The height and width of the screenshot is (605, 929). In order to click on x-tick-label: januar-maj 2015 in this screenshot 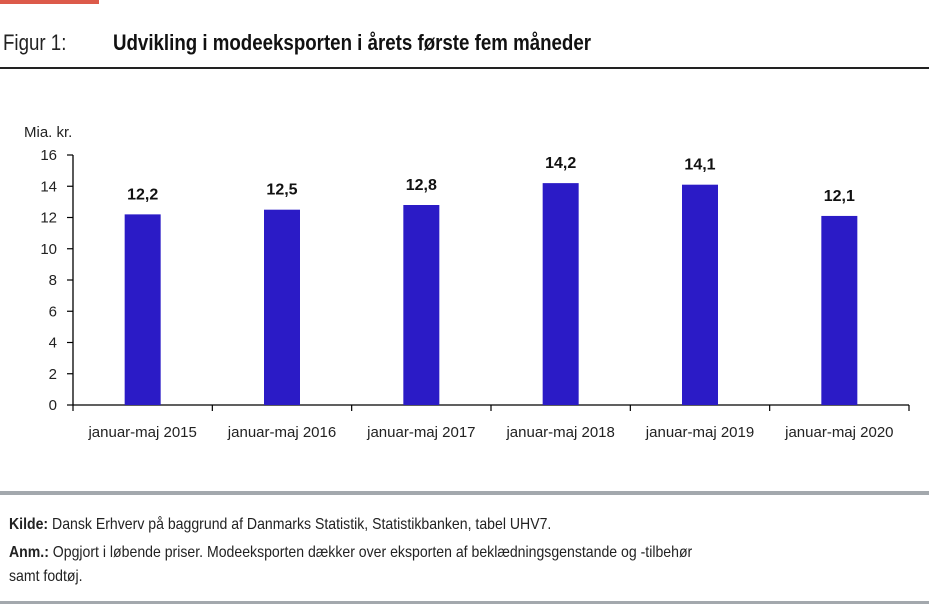, I will do `click(141, 432)`.